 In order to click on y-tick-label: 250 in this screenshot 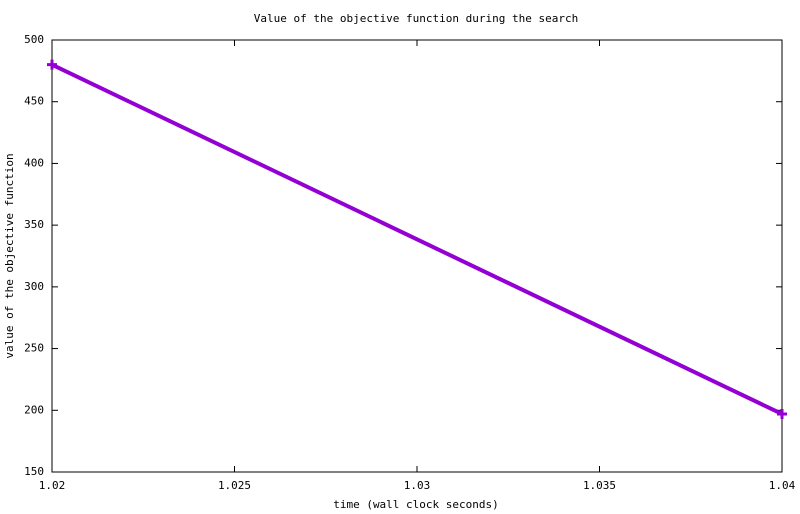, I will do `click(34, 348)`.